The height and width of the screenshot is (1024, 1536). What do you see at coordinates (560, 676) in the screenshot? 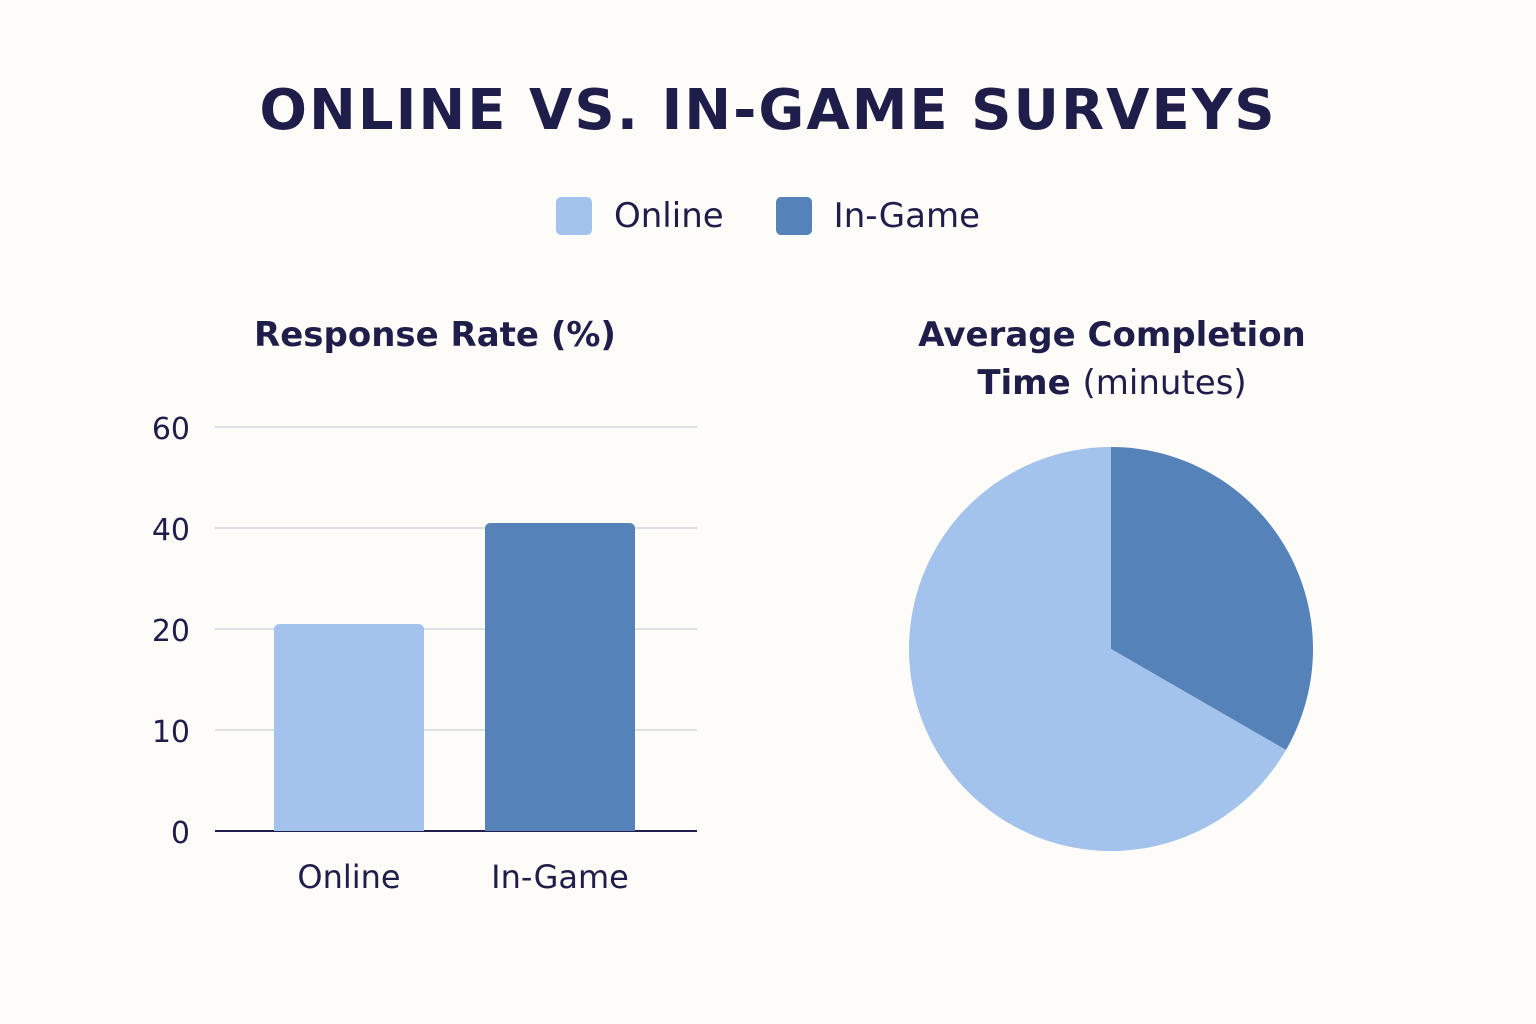
I see `bar-in-game` at bounding box center [560, 676].